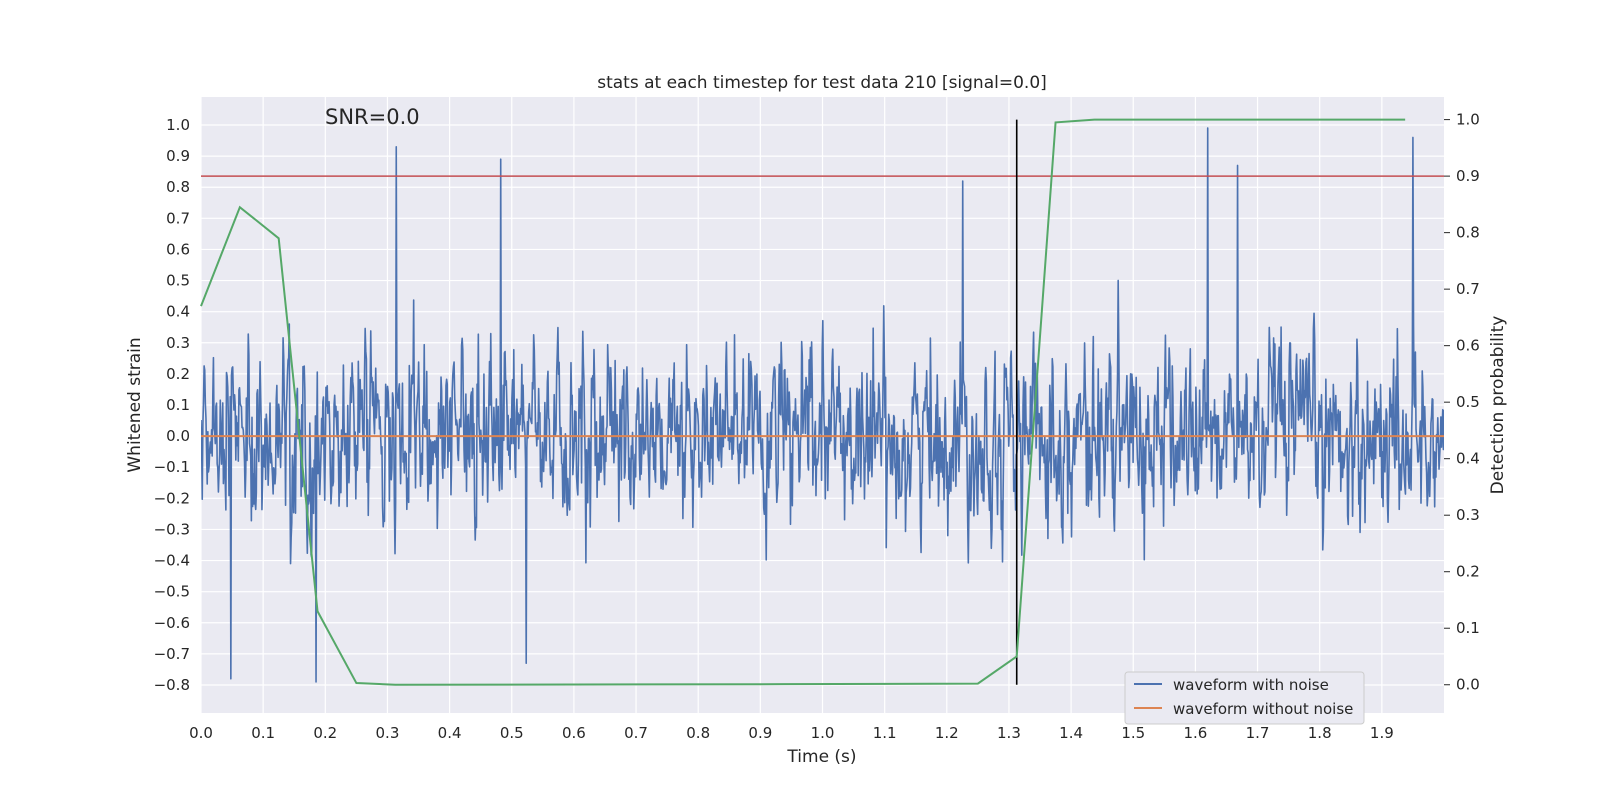 The width and height of the screenshot is (1600, 800). What do you see at coordinates (172, 498) in the screenshot?
I see `y-tick-label: −0.2` at bounding box center [172, 498].